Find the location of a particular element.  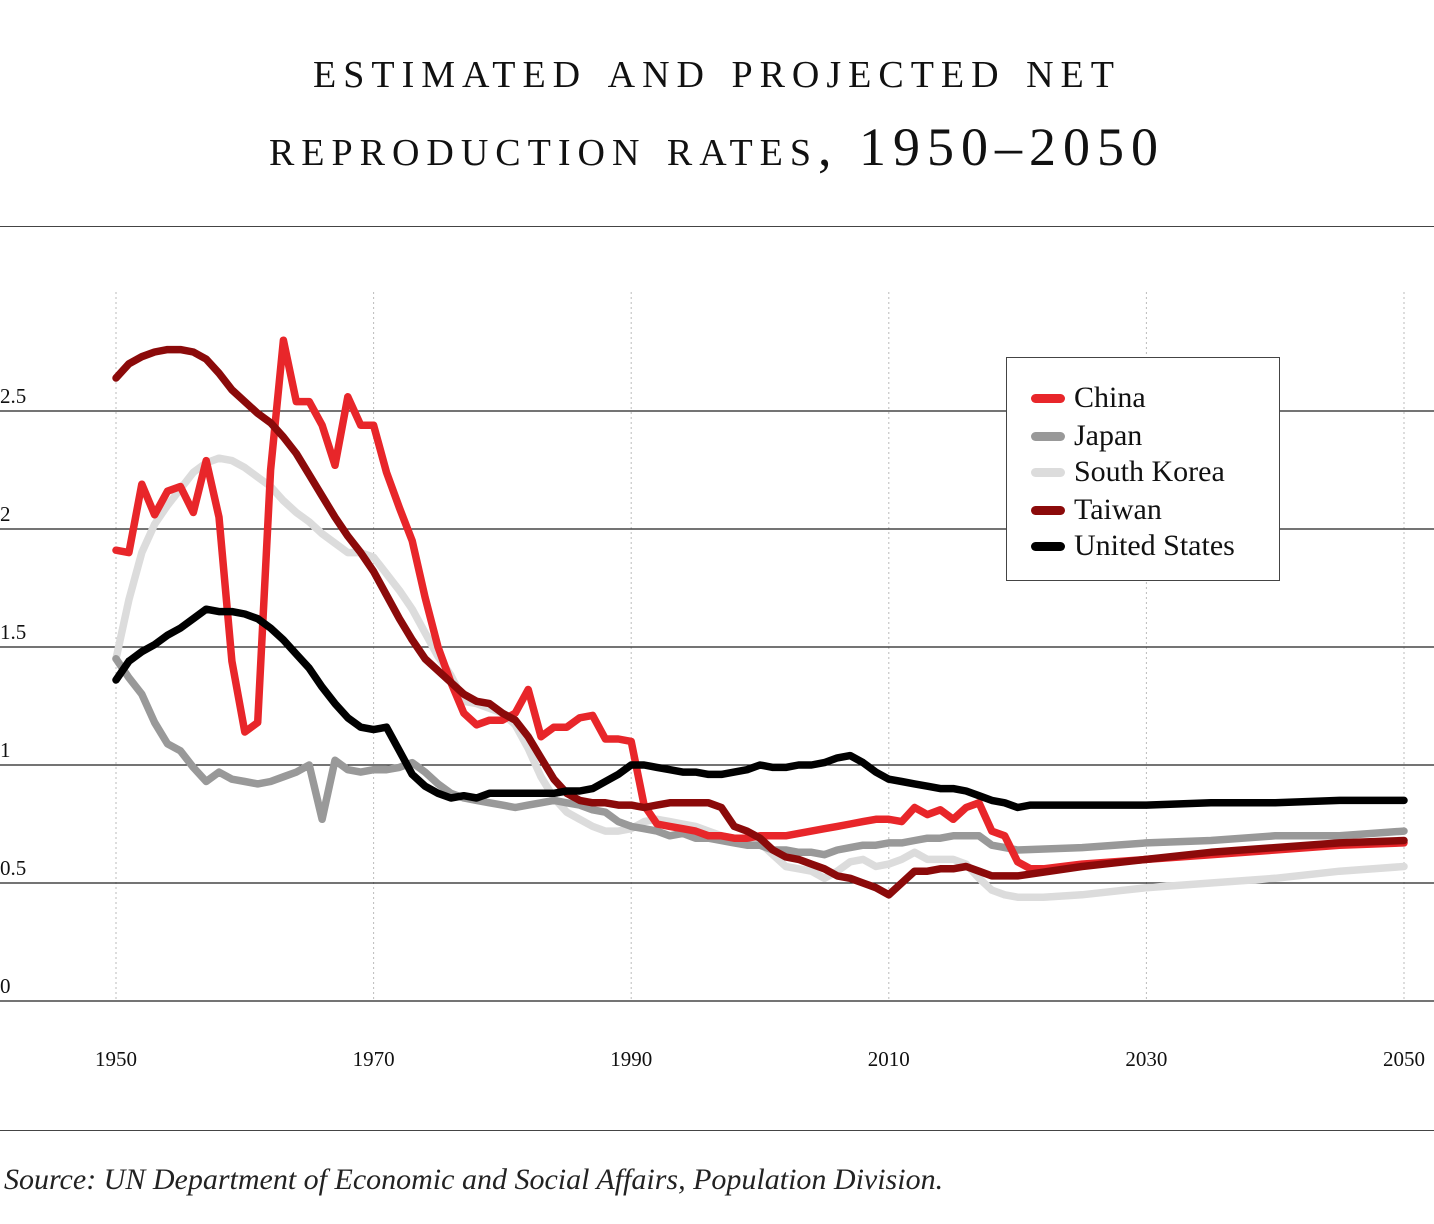

legend-label-south-korea: South Korea is located at coordinates (1149, 471).